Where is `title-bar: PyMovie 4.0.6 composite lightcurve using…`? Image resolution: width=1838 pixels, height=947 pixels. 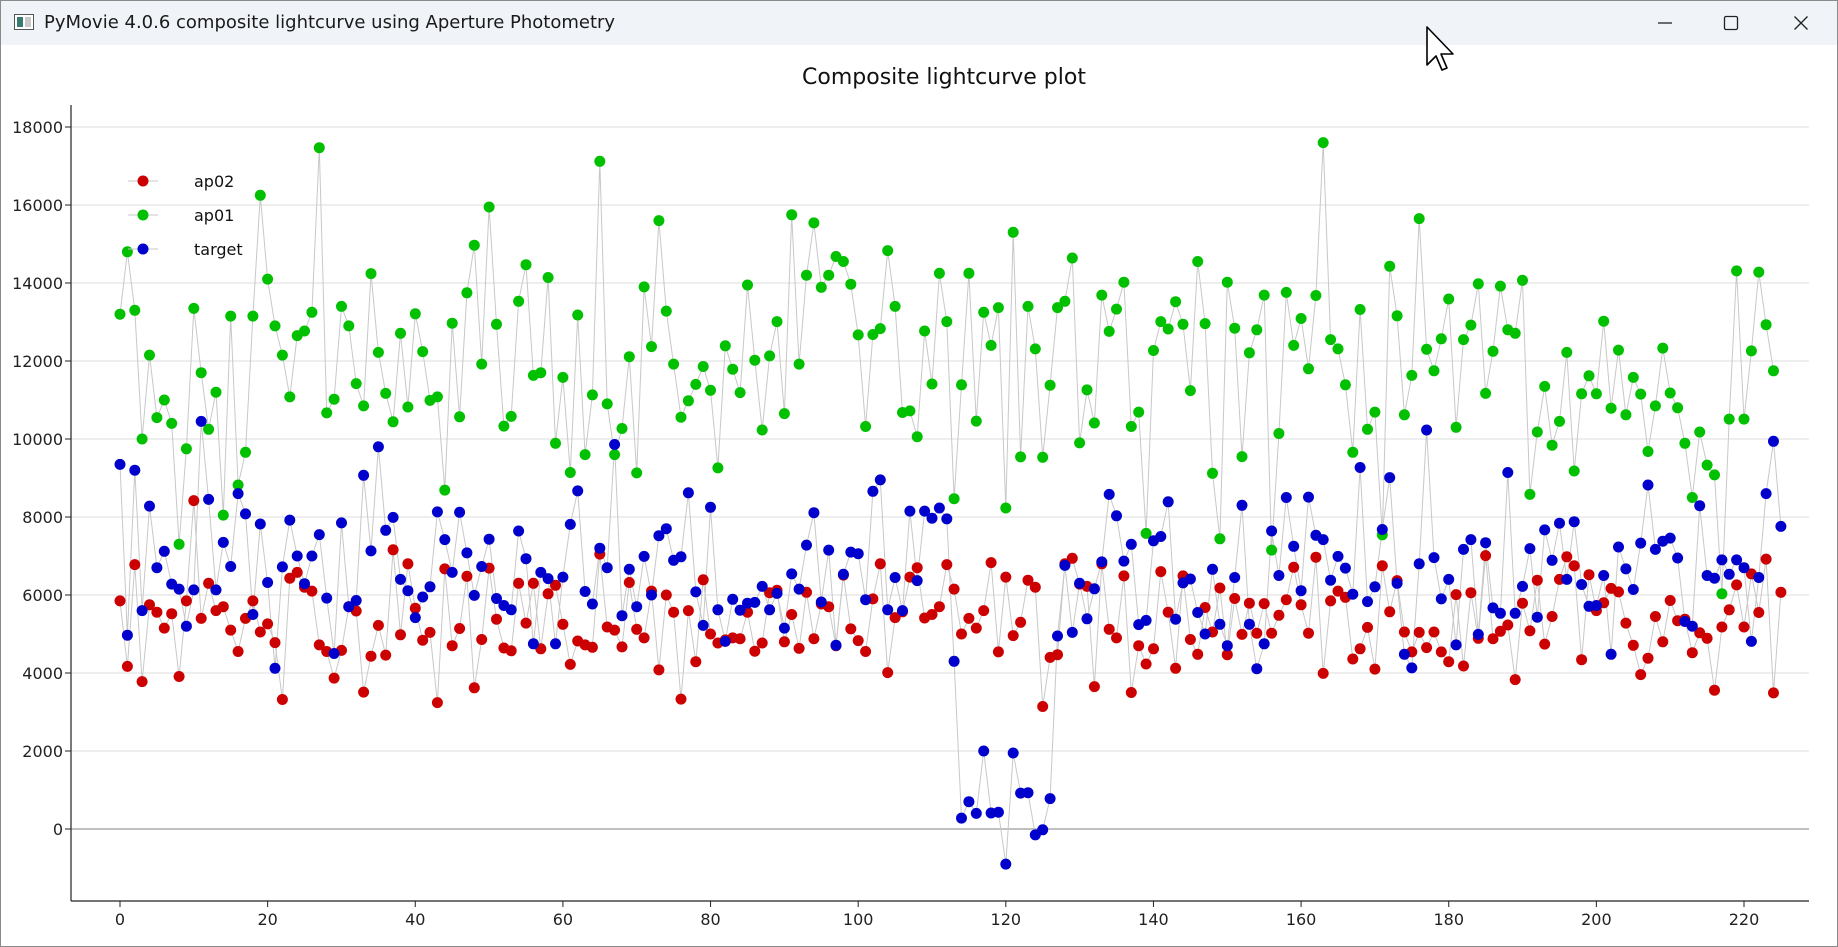 title-bar: PyMovie 4.0.6 composite lightcurve using… is located at coordinates (919, 23).